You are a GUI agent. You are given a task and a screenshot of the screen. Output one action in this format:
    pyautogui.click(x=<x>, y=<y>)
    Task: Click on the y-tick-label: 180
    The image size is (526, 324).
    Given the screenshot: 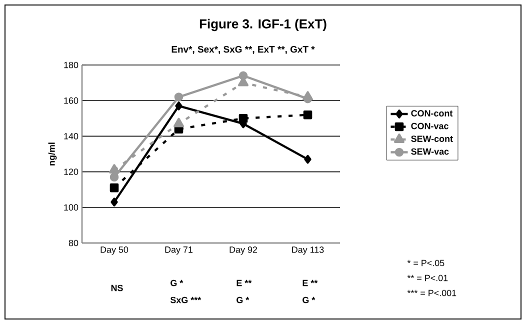 What is the action you would take?
    pyautogui.click(x=71, y=65)
    